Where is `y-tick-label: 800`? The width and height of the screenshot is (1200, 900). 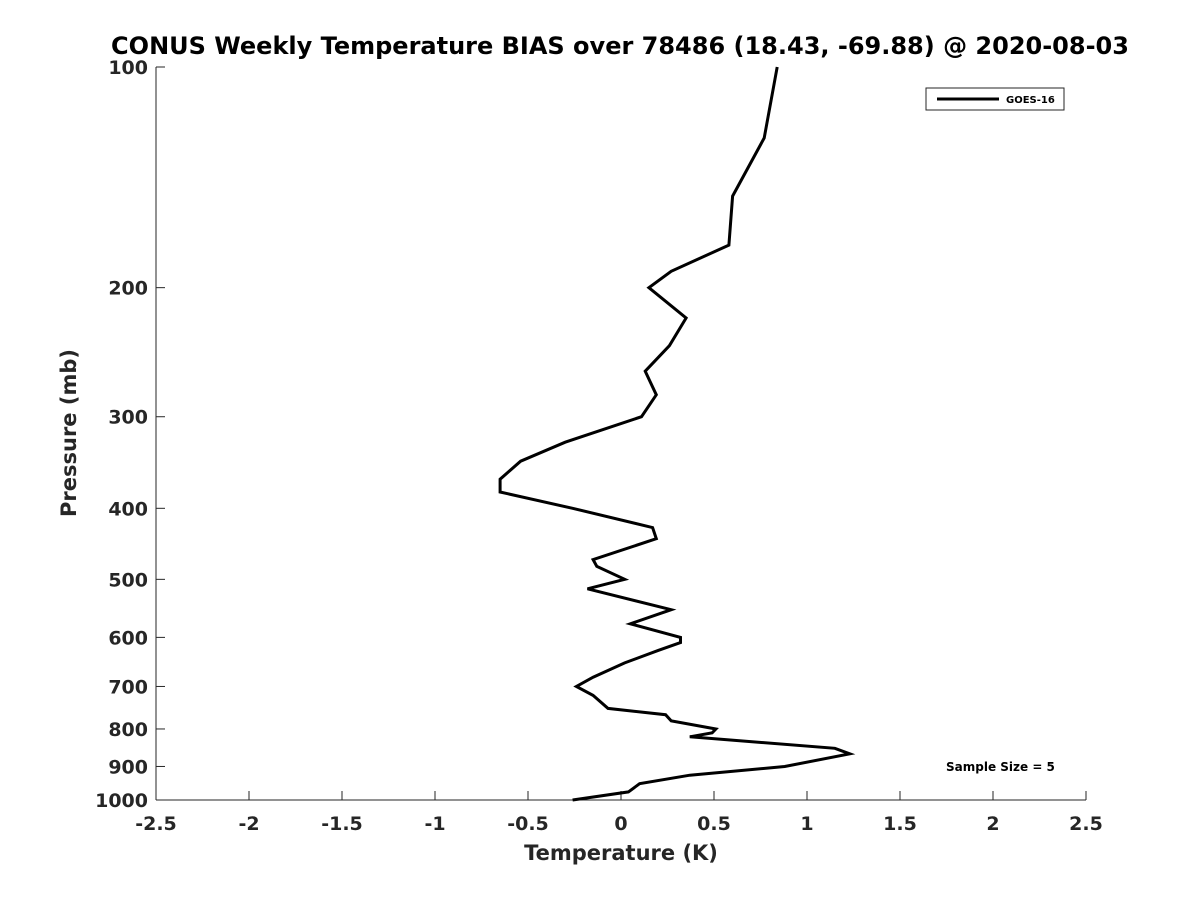
y-tick-label: 800 is located at coordinates (128, 730).